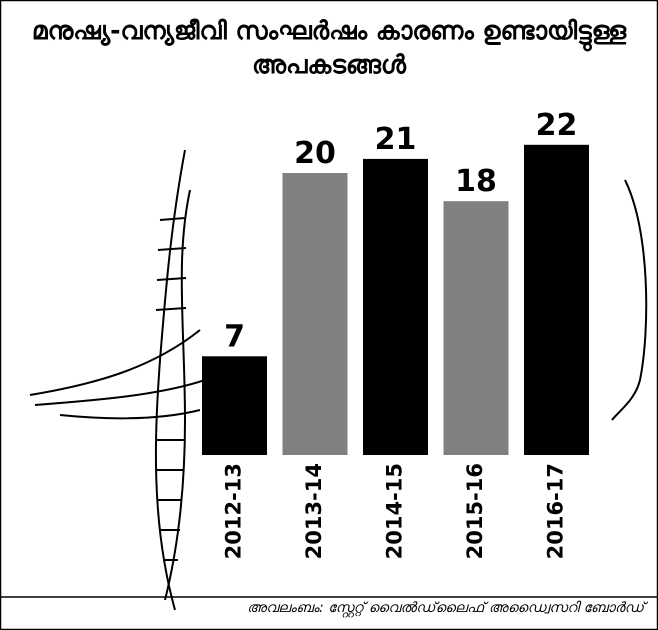  What do you see at coordinates (234, 336) in the screenshot?
I see `value-label: 7` at bounding box center [234, 336].